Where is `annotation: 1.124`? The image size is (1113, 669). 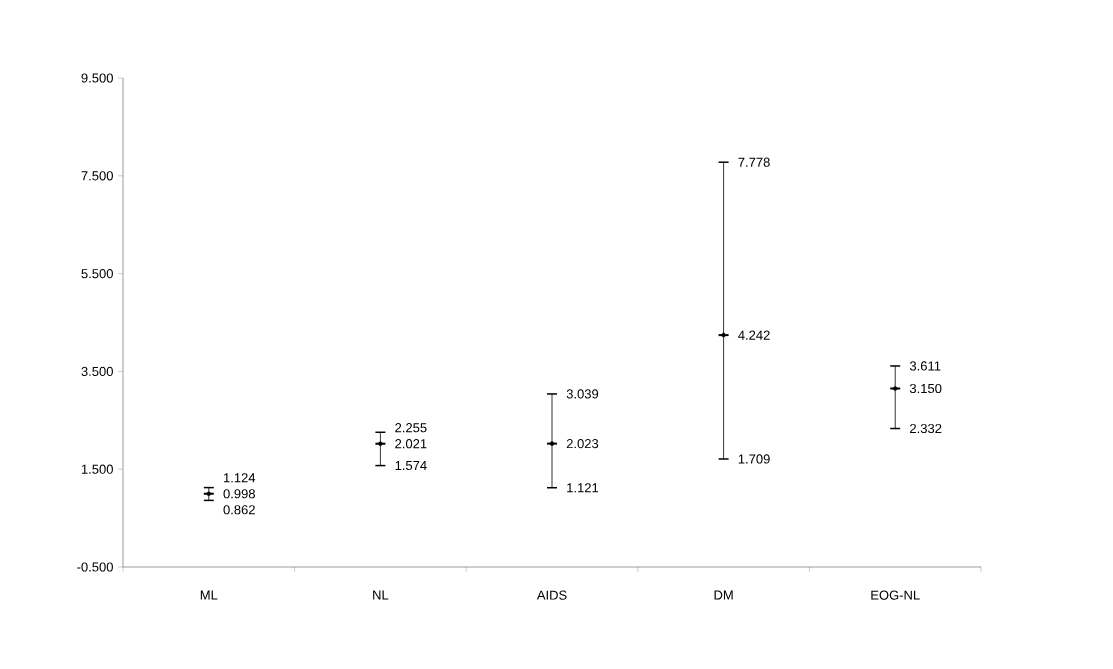
annotation: 1.124 is located at coordinates (239, 478).